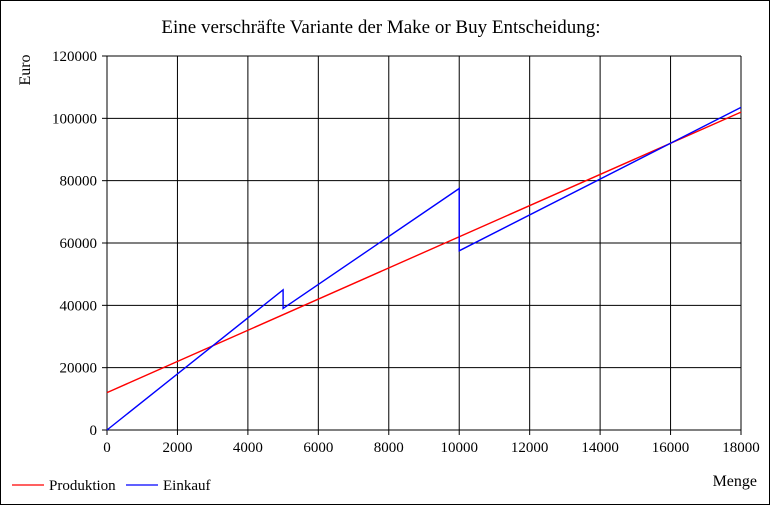  Describe the element at coordinates (107, 448) in the screenshot. I see `x-tick-label: 0` at that location.